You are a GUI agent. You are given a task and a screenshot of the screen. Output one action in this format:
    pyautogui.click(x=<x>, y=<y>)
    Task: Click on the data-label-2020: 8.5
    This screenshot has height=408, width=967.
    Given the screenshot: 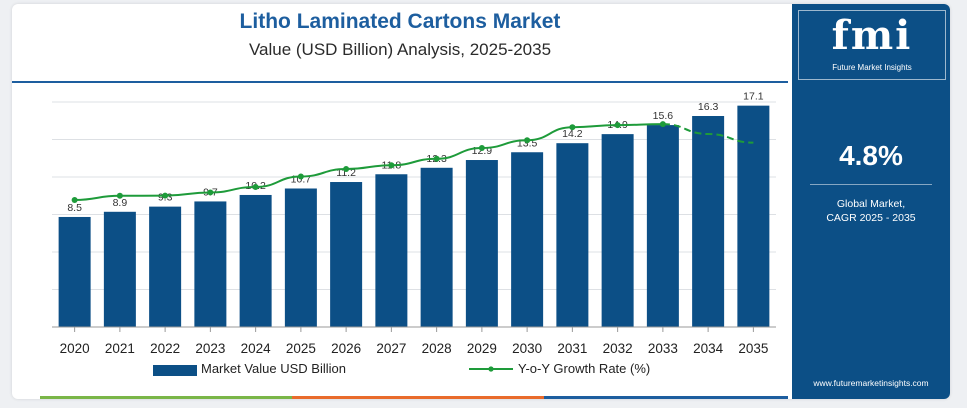 What is the action you would take?
    pyautogui.click(x=74, y=208)
    